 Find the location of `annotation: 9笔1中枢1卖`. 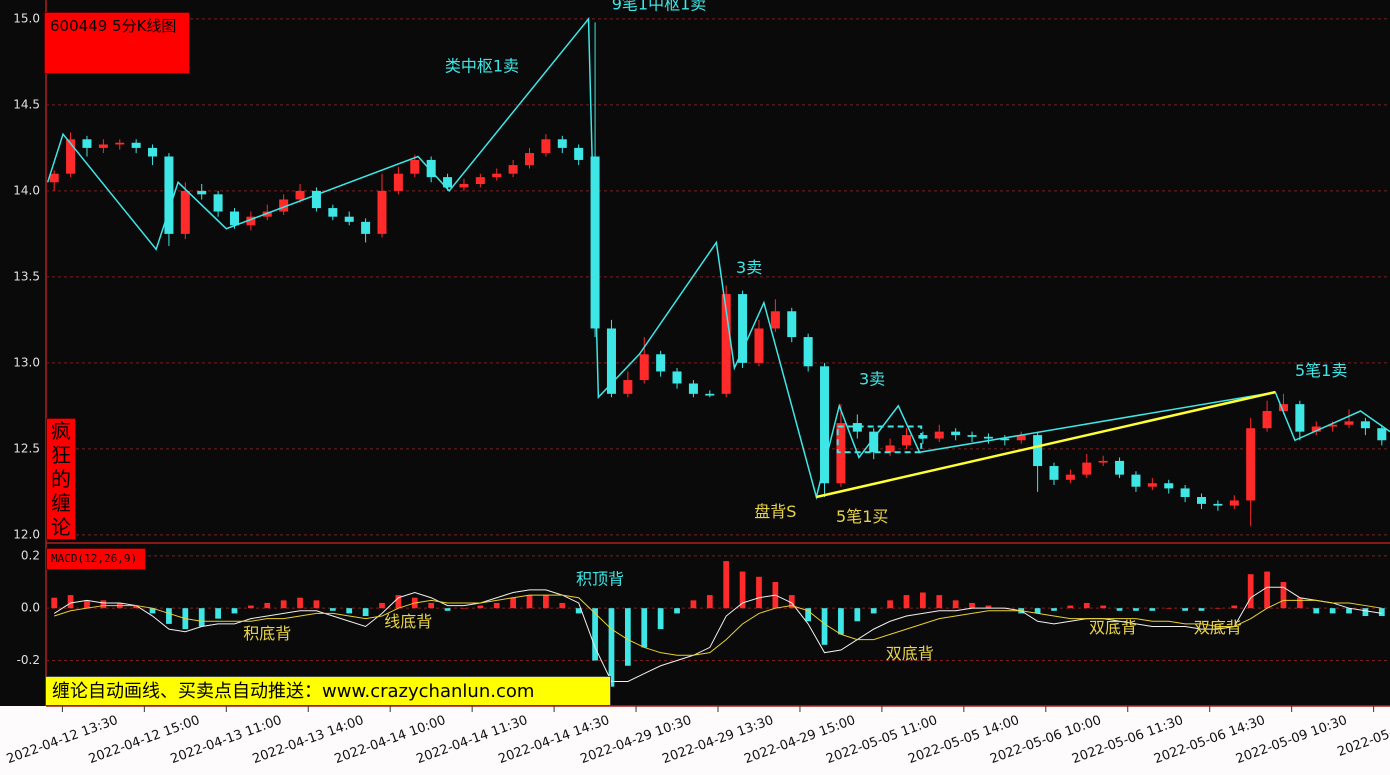

annotation: 9笔1中枢1卖 is located at coordinates (659, 7).